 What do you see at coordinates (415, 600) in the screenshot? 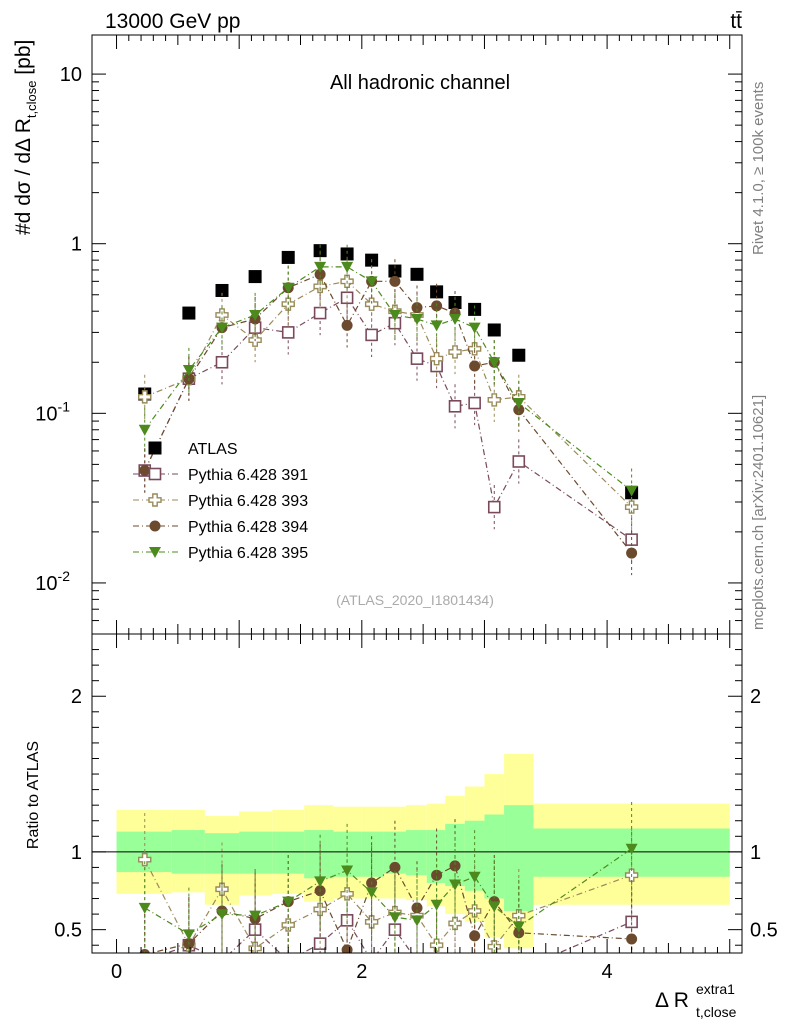
I see `watermark: (ATLAS_2020_I1801434)` at bounding box center [415, 600].